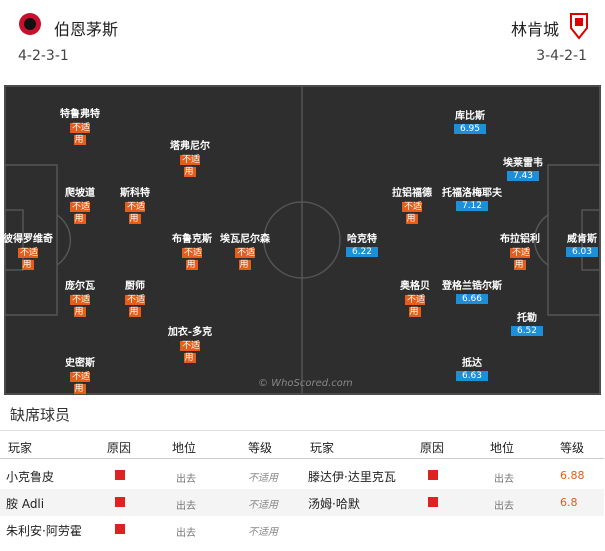 The image size is (605, 551). I want to click on player-name: 汤姆·哈默, so click(334, 504).